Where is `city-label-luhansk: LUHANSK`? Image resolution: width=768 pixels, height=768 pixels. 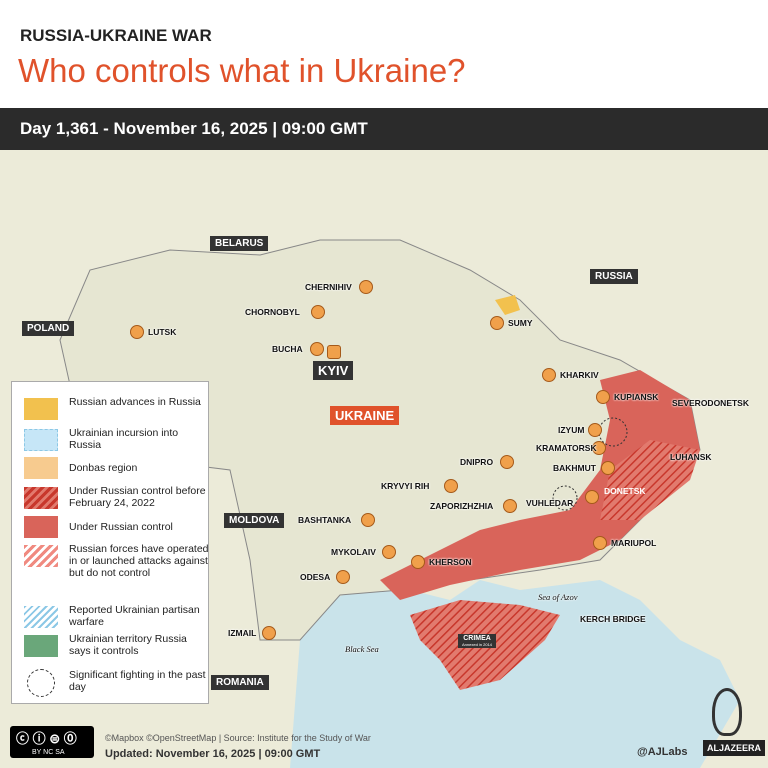
city-label-luhansk: LUHANSK is located at coordinates (691, 457).